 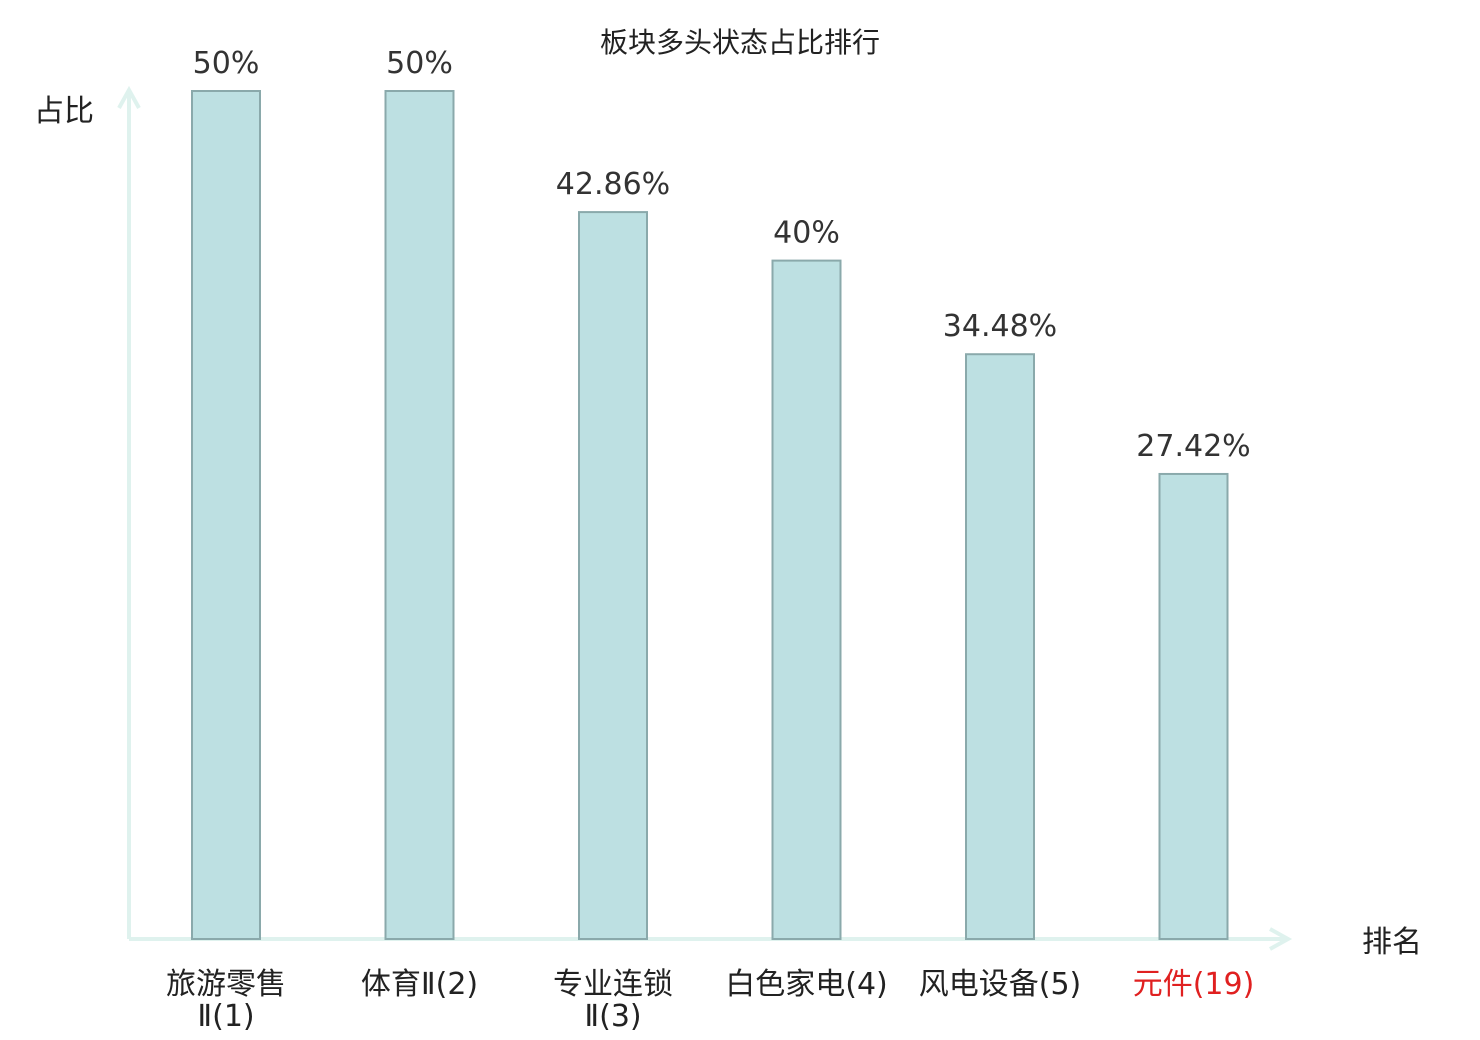 I want to click on x-tick-label: 专业连锁, so click(x=613, y=984).